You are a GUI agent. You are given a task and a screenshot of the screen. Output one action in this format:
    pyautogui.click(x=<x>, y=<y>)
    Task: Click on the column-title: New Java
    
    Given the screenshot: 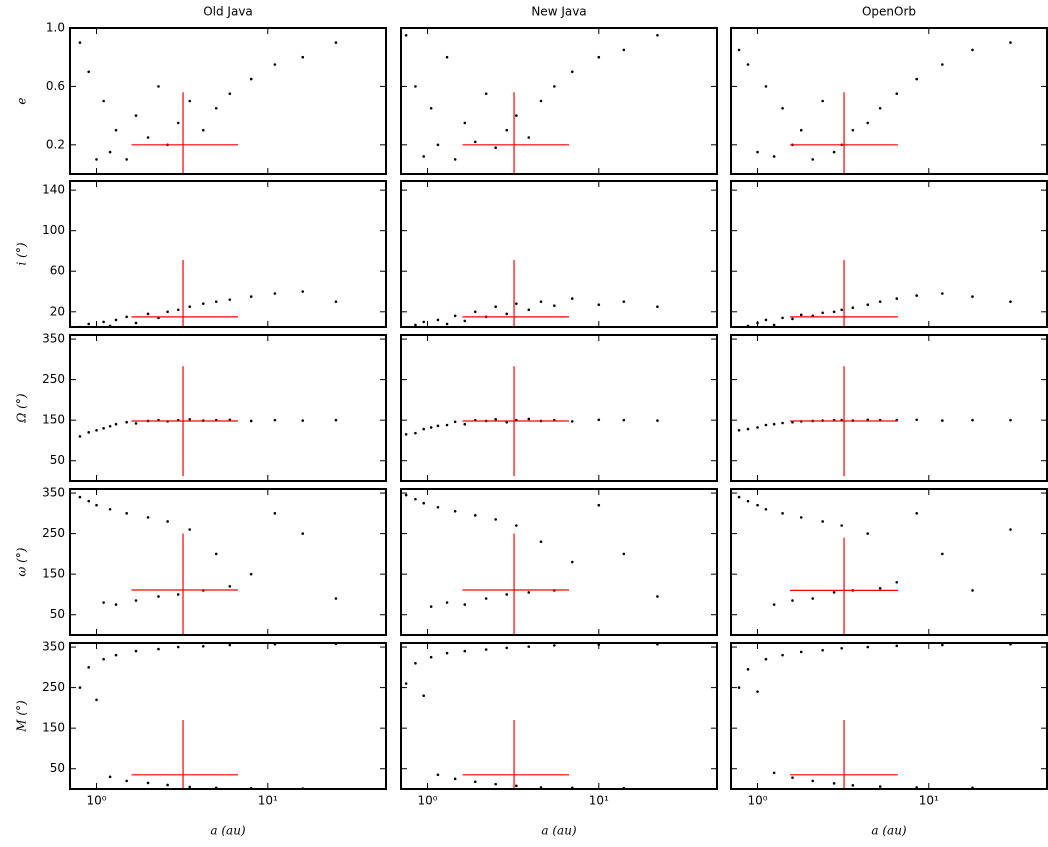 What is the action you would take?
    pyautogui.click(x=558, y=12)
    